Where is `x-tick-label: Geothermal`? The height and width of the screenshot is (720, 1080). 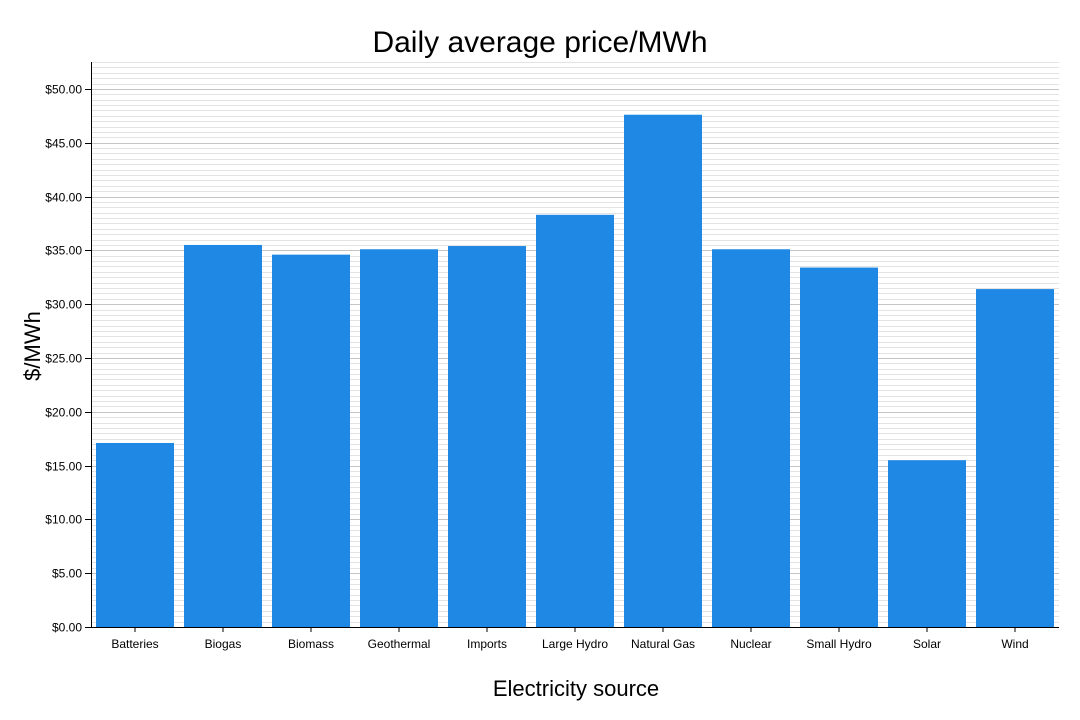
x-tick-label: Geothermal is located at coordinates (399, 644).